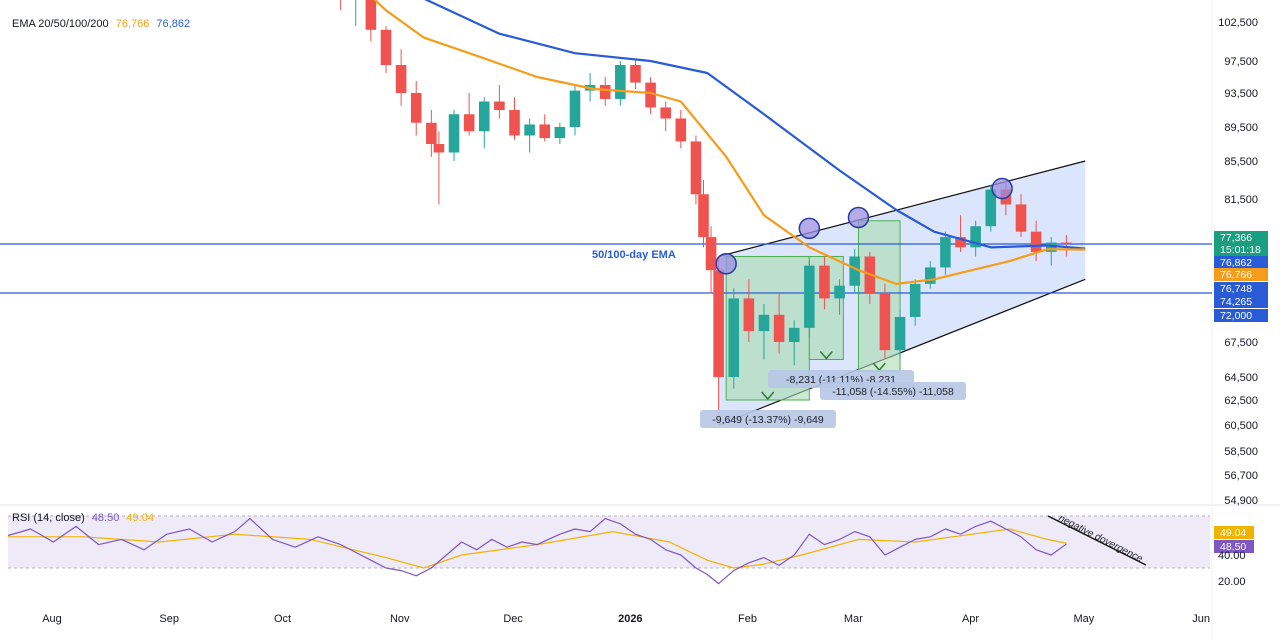  Describe the element at coordinates (60, 24) in the screenshot. I see `ema-legend-label: EMA 20/50/100/200` at that location.